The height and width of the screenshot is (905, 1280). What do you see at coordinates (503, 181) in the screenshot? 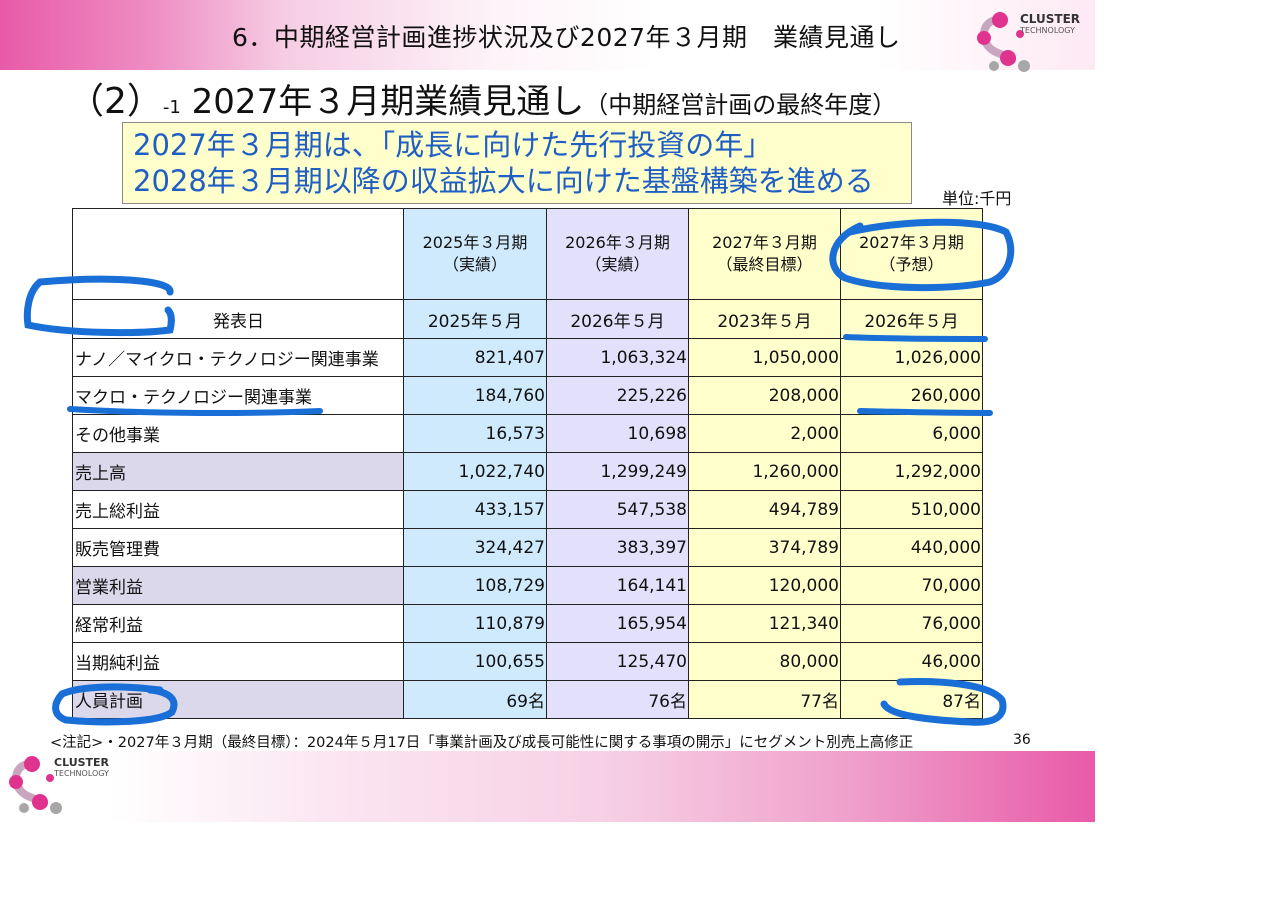
I see `highlight-line-2: 2028年３月期以降の収益拡大に向けた基盤構築を進める` at bounding box center [503, 181].